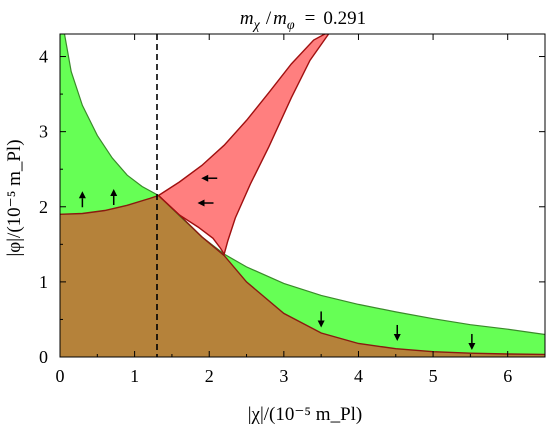 The height and width of the screenshot is (435, 548). Describe the element at coordinates (280, 18) in the screenshot. I see `title-m2: m` at that location.